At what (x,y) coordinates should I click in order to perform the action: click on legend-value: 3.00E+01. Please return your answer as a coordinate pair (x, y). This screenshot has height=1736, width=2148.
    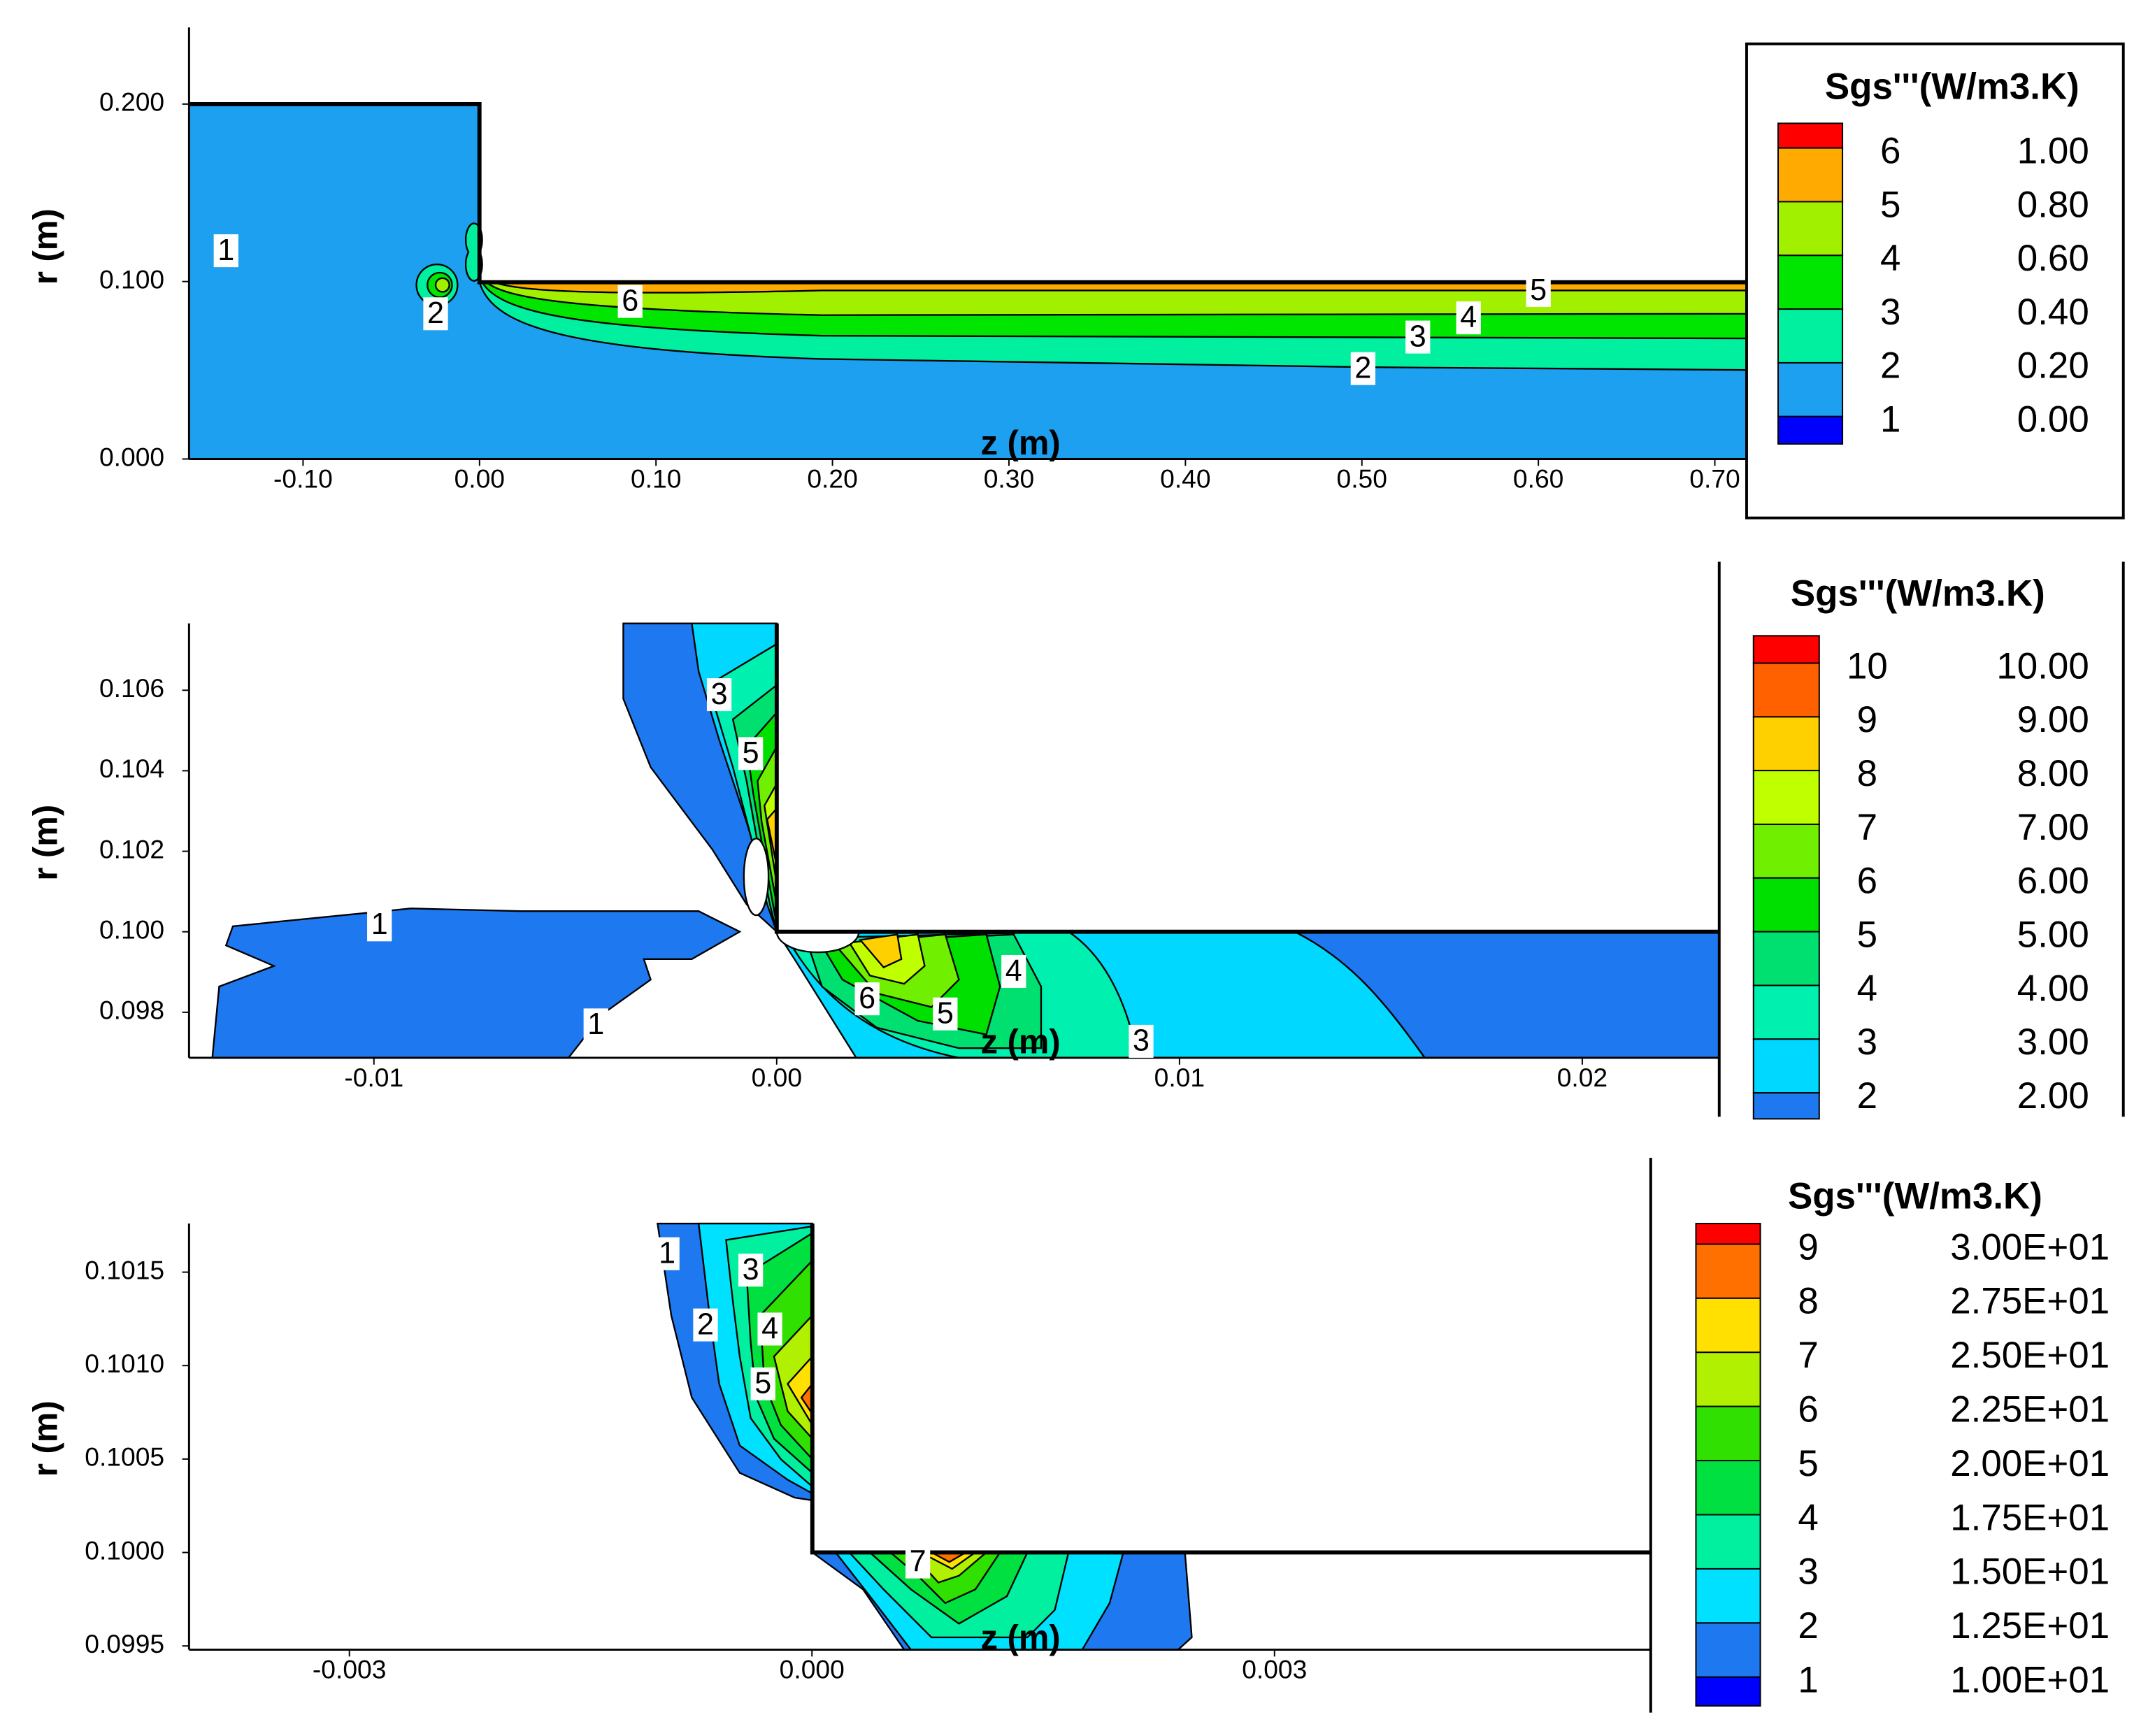
    Looking at the image, I should click on (2030, 1247).